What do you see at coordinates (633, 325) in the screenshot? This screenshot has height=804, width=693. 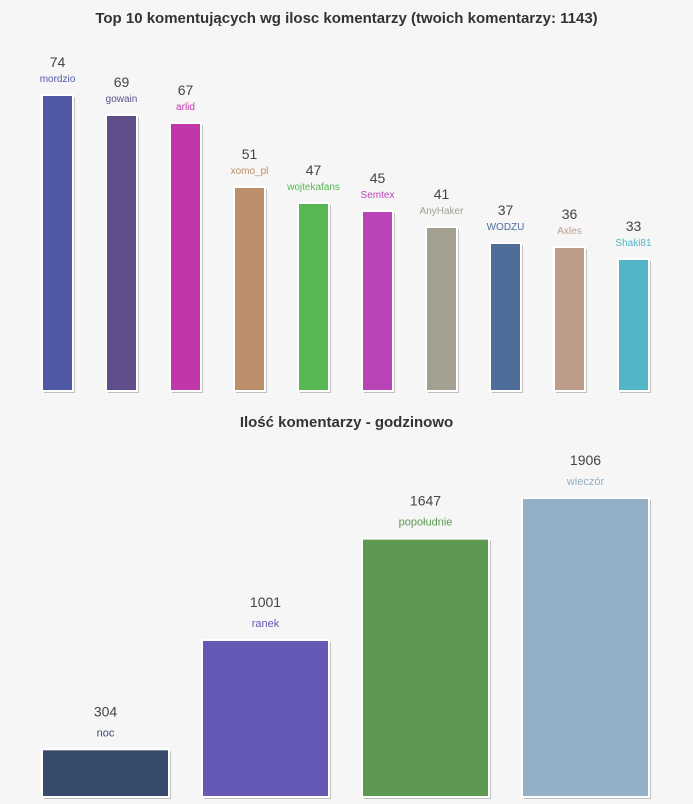 I see `bar-Shaki81` at bounding box center [633, 325].